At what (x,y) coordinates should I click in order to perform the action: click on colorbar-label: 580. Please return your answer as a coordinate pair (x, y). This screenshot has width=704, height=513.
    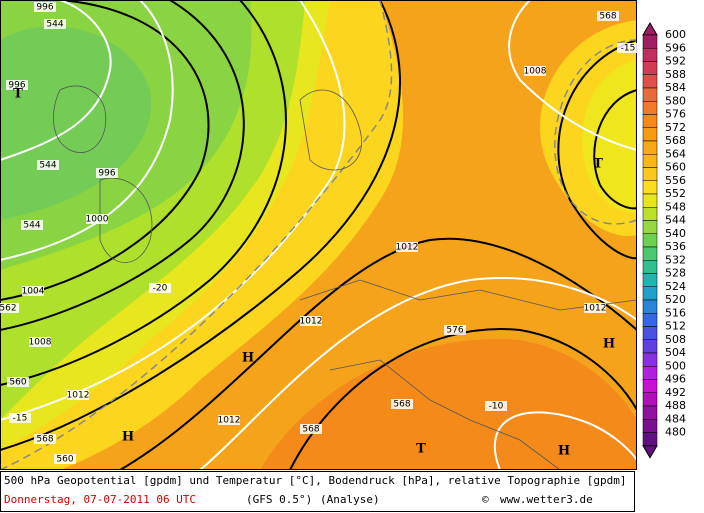
    Looking at the image, I should click on (675, 100).